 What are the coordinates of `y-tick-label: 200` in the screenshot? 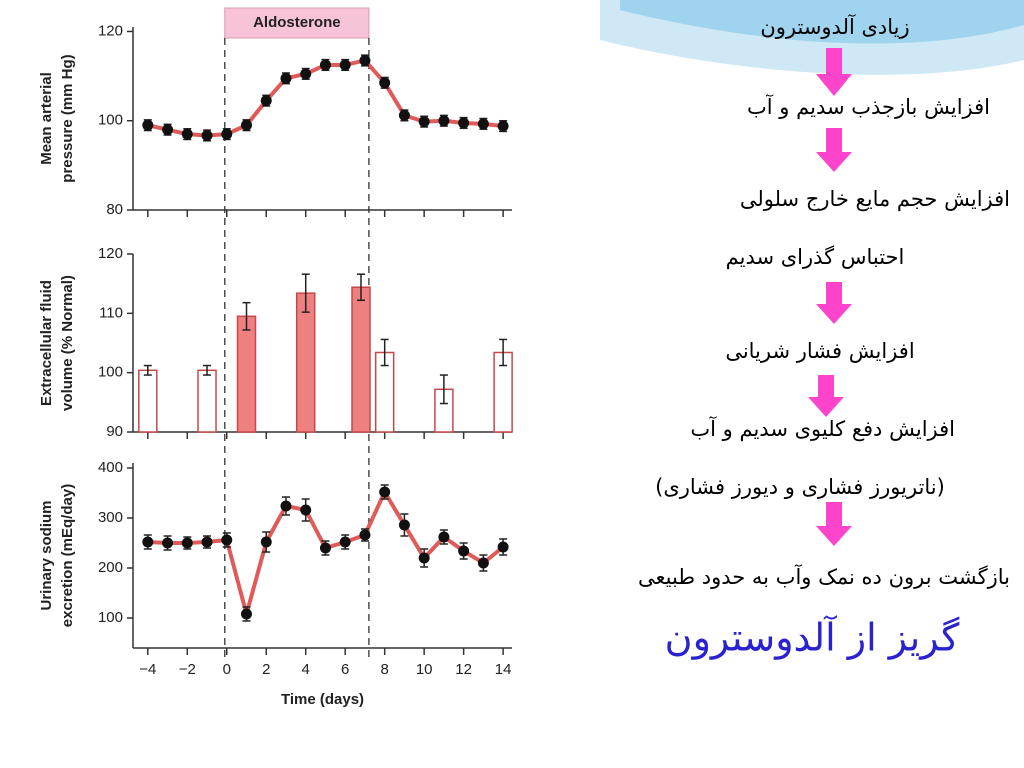 It's located at (110, 567).